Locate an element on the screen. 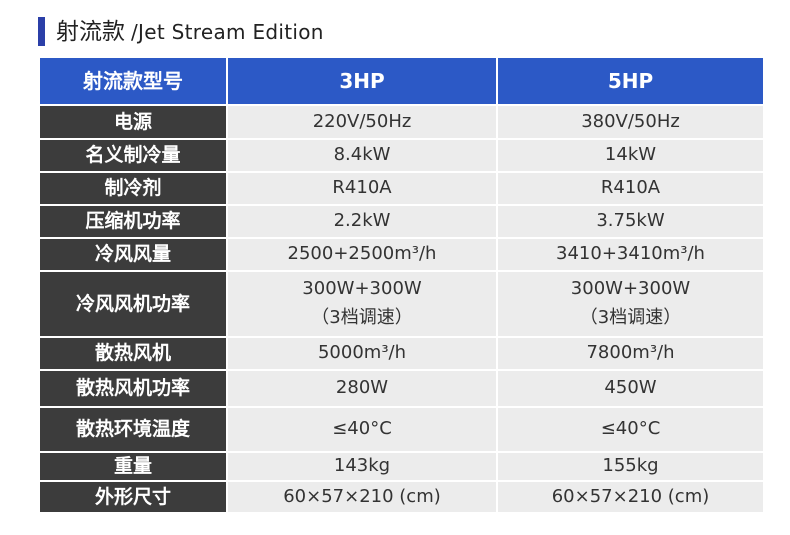 This screenshot has height=535, width=790. row-label: 冷风风量 is located at coordinates (133, 254).